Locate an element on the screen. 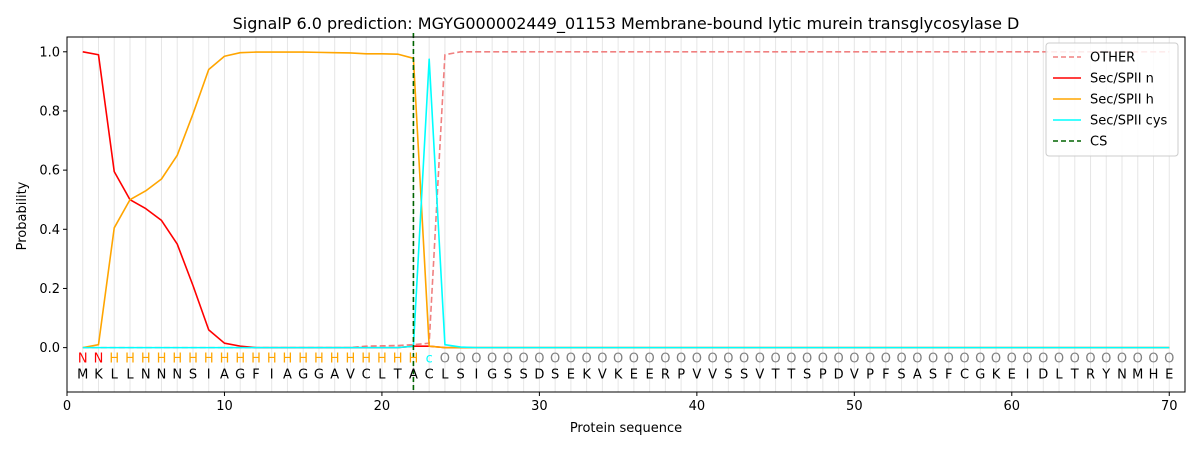  legend: OTHER Sec/SPII n Sec/SPII h Sec/SPII cys CS is located at coordinates (1112, 99).